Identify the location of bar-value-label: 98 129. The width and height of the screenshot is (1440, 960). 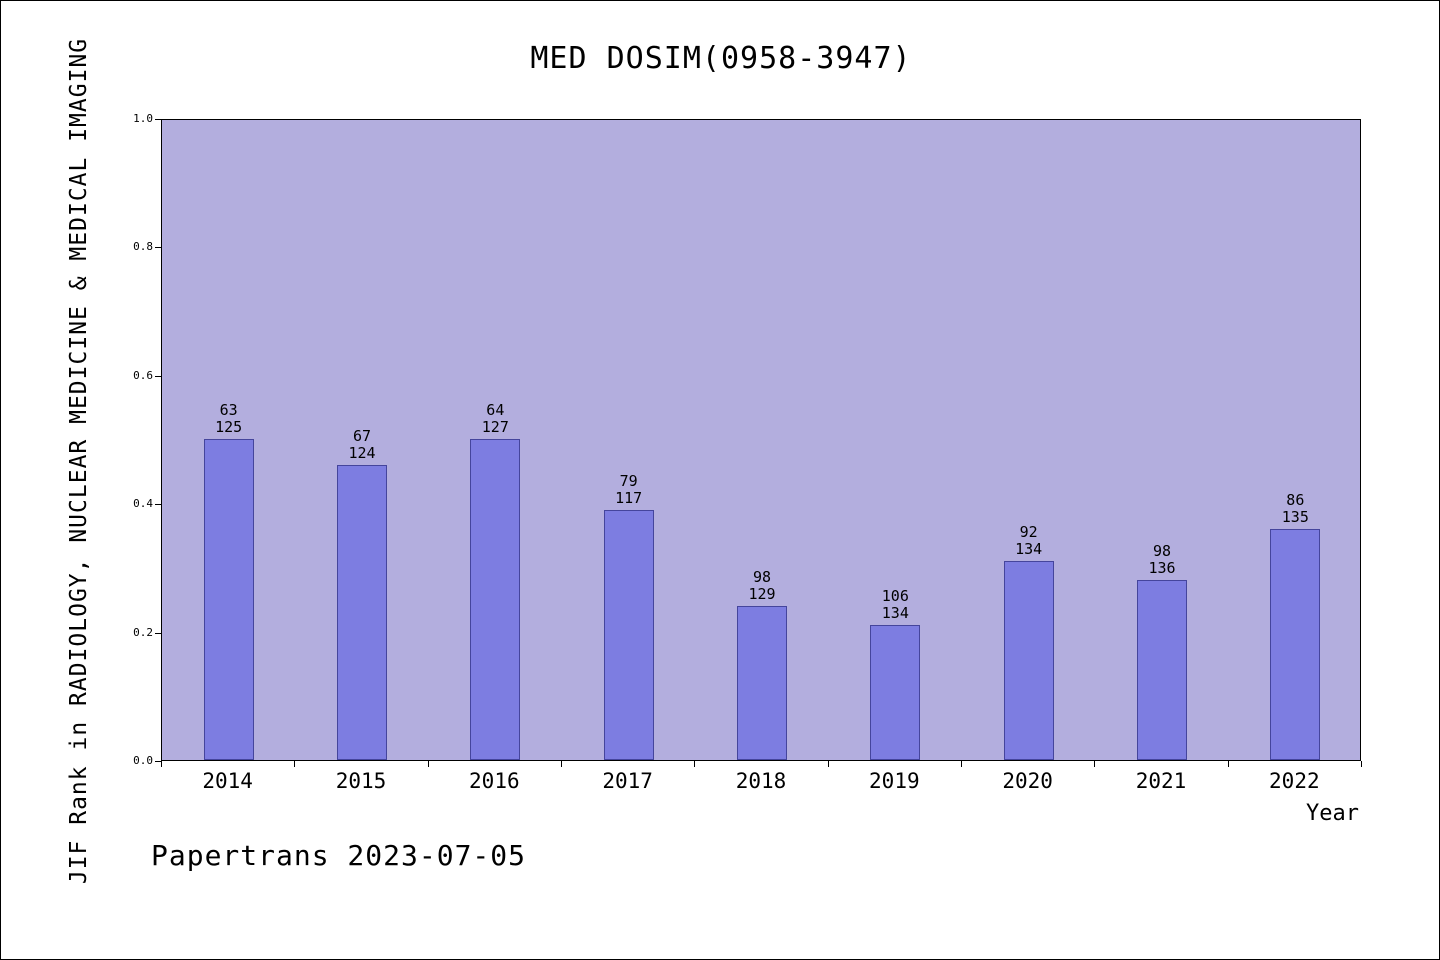
(762, 585).